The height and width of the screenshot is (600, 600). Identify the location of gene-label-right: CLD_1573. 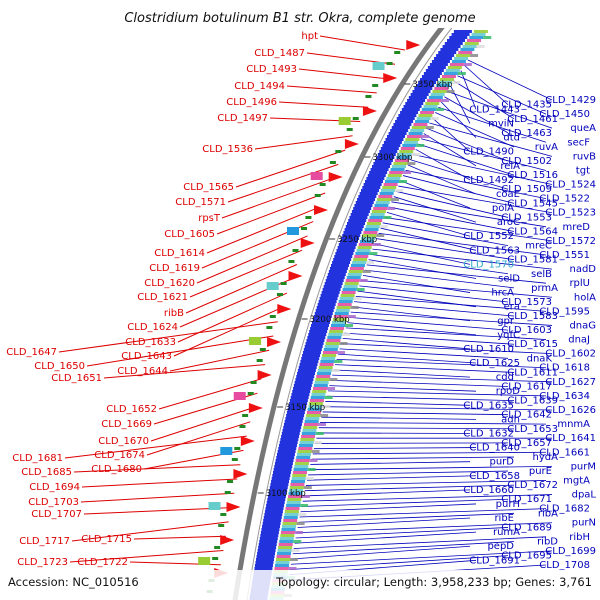
(526, 302).